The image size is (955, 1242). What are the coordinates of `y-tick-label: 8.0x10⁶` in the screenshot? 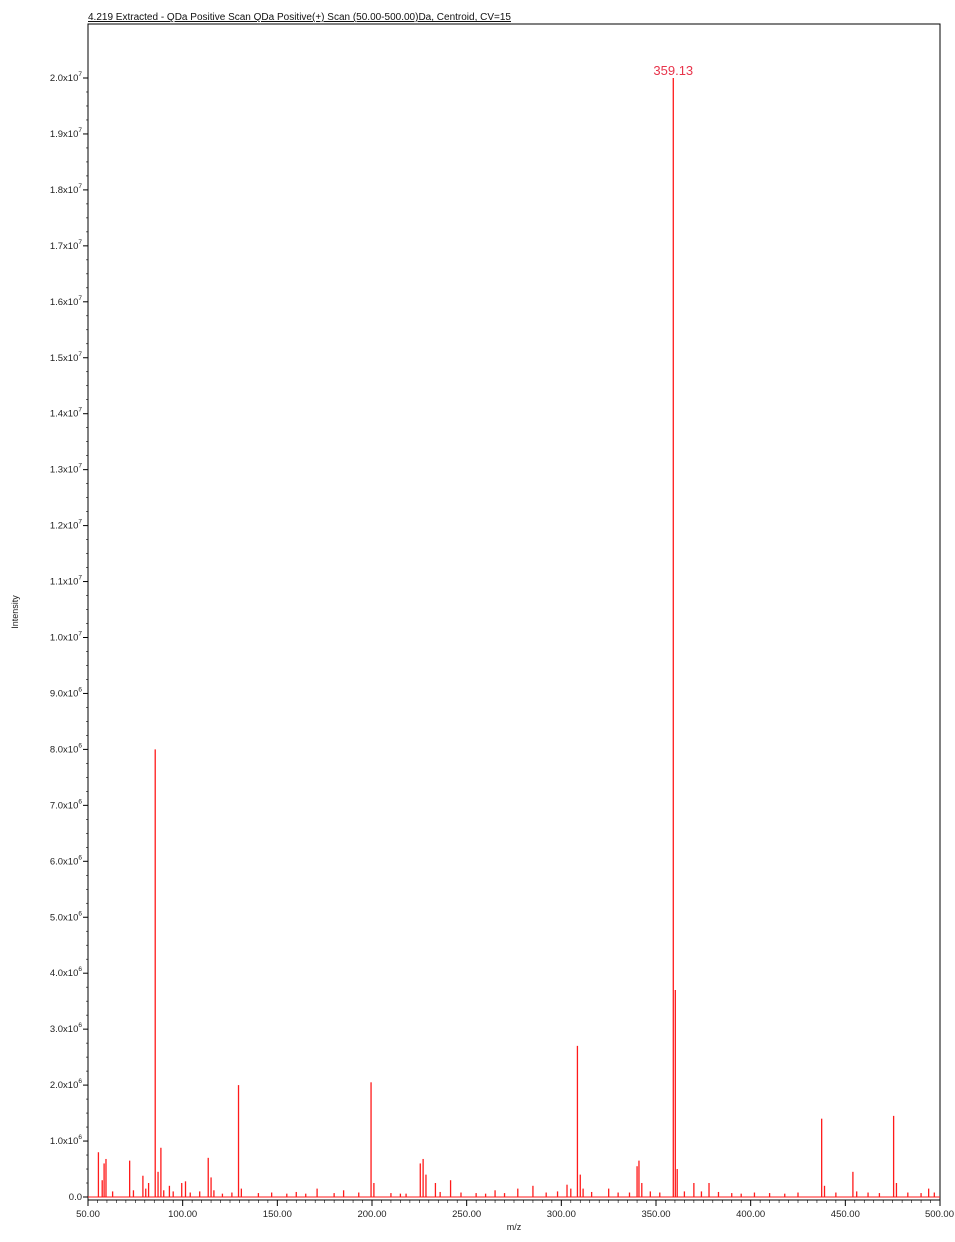 It's located at (66, 748).